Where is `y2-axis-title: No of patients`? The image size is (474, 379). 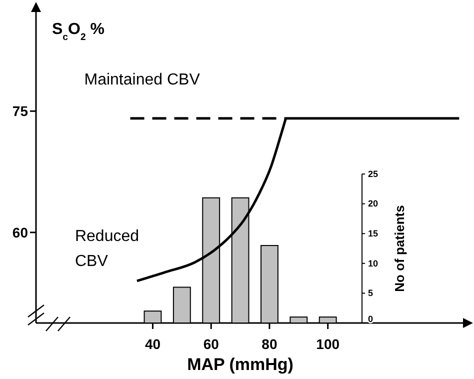
y2-axis-title: No of patients is located at coordinates (399, 248).